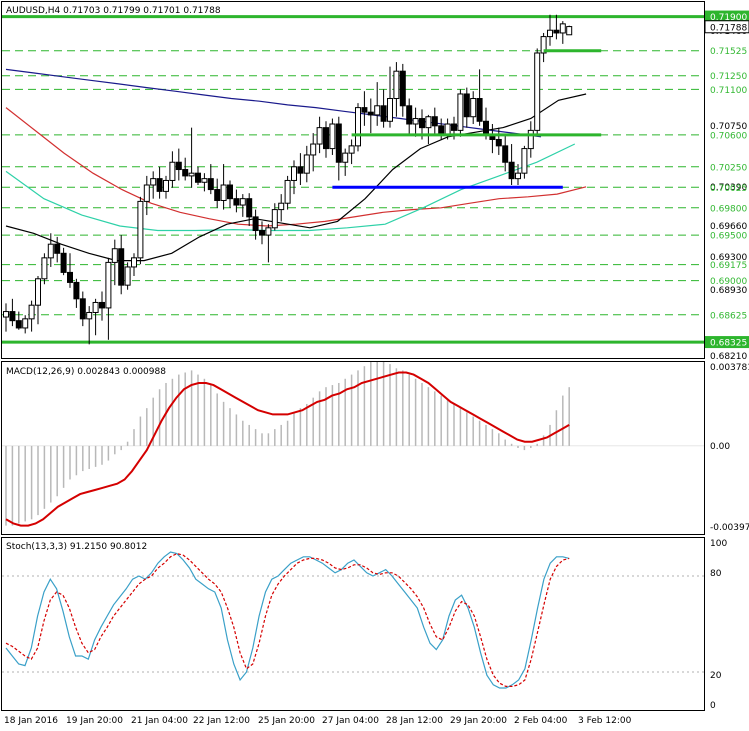 The width and height of the screenshot is (749, 731). Describe the element at coordinates (728, 127) in the screenshot. I see `price-tick: 0.70750` at that location.